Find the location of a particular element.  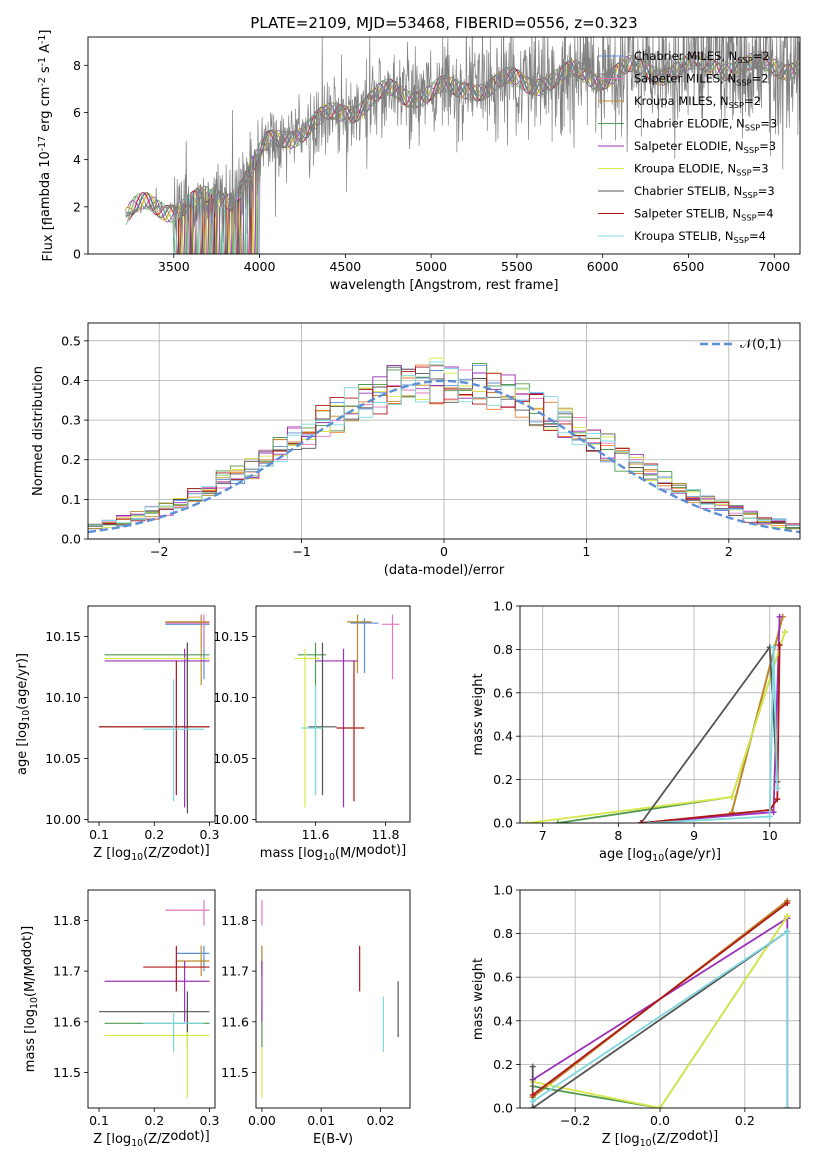

y-tick-label: 0.0 is located at coordinates (503, 1108).